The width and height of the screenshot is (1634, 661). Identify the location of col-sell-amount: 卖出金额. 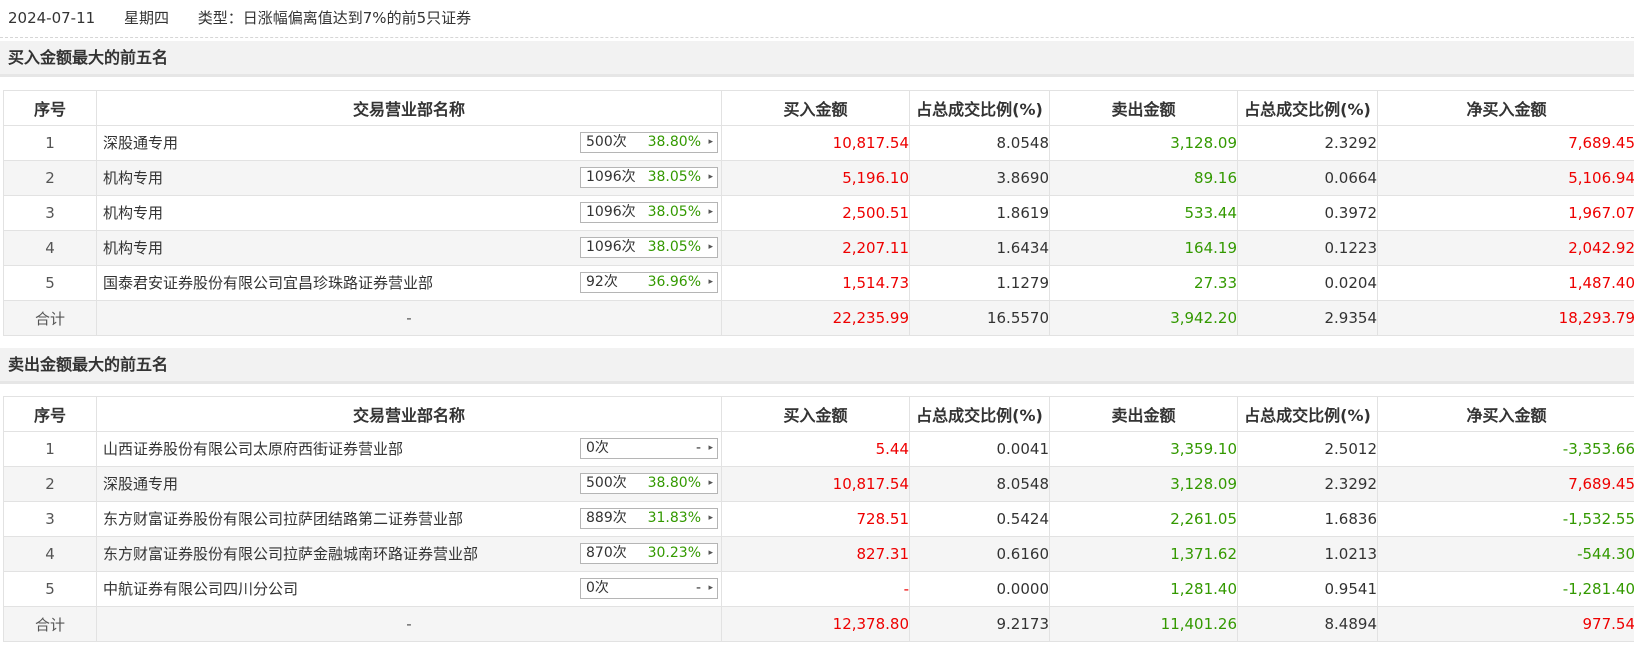
(1143, 414).